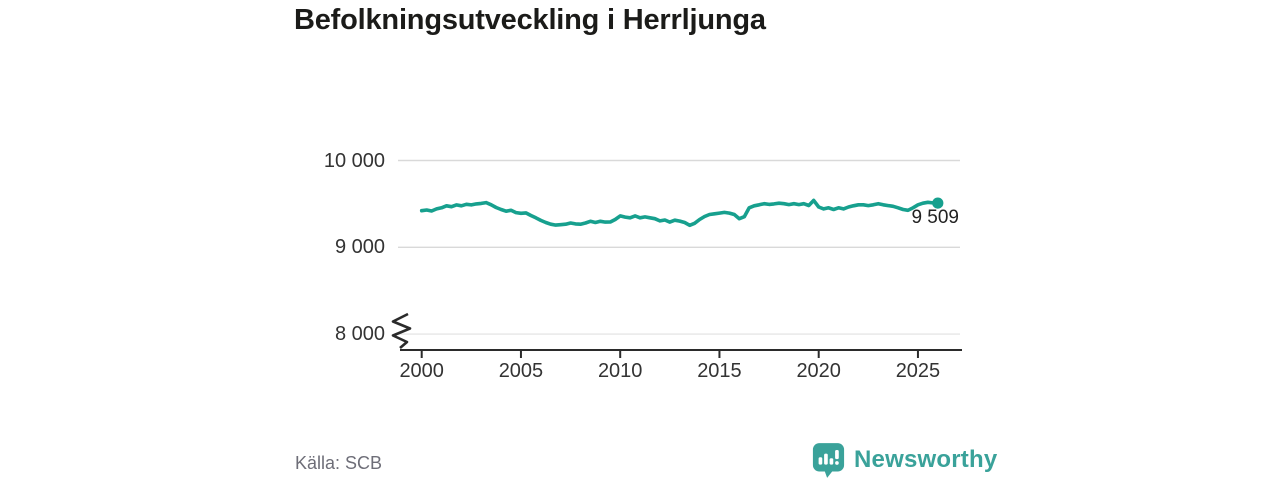 This screenshot has height=480, width=1280. Describe the element at coordinates (818, 371) in the screenshot. I see `x-axis-tick-label: 2020` at that location.